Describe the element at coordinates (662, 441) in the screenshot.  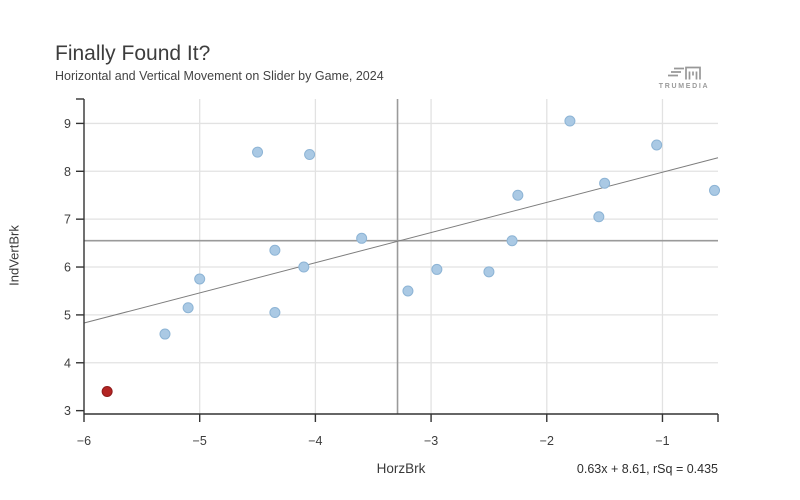
I see `x-tick-label: −1` at that location.